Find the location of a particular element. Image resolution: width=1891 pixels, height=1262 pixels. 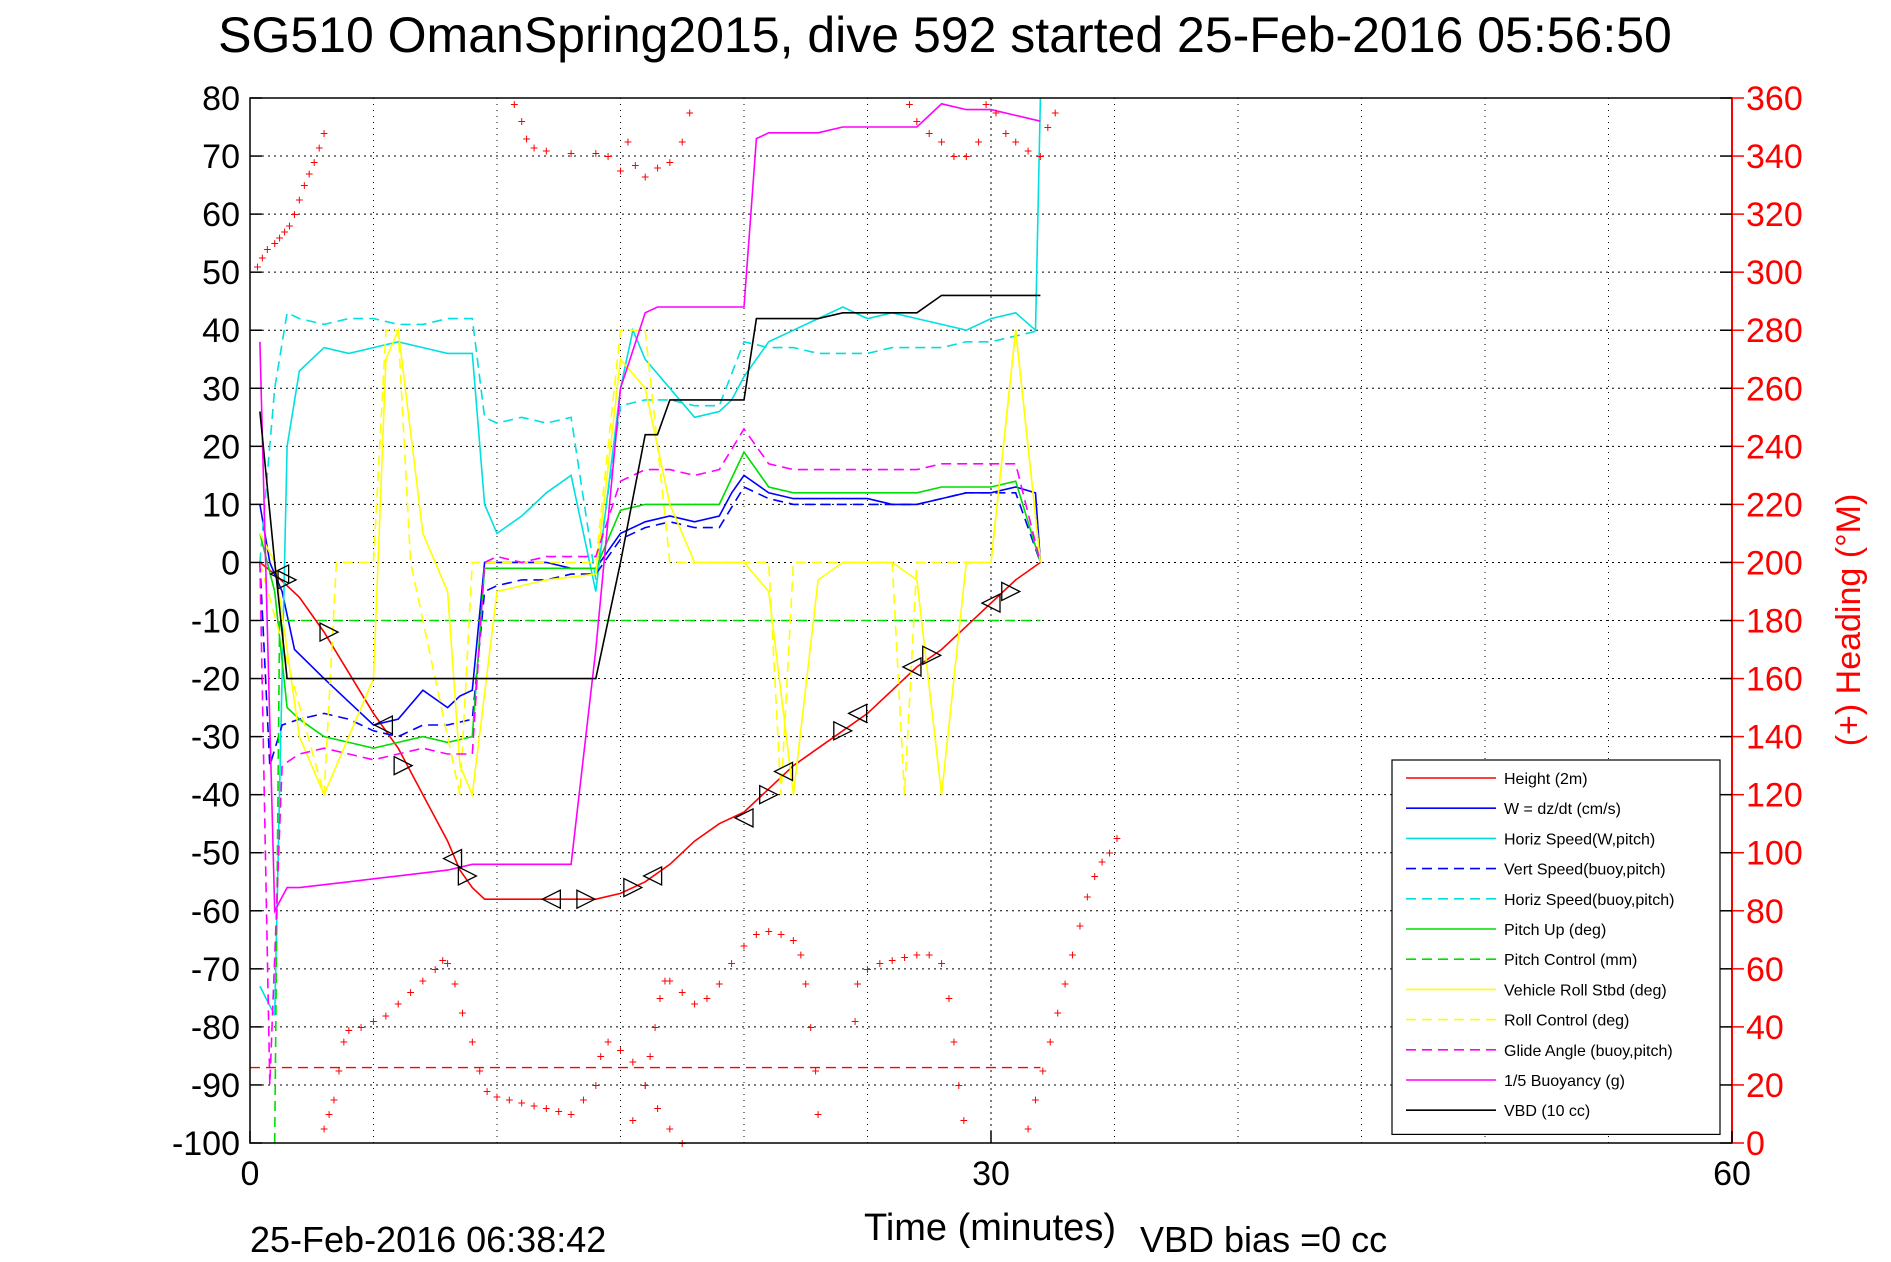

y2-tick-label: 320 is located at coordinates (1774, 215).